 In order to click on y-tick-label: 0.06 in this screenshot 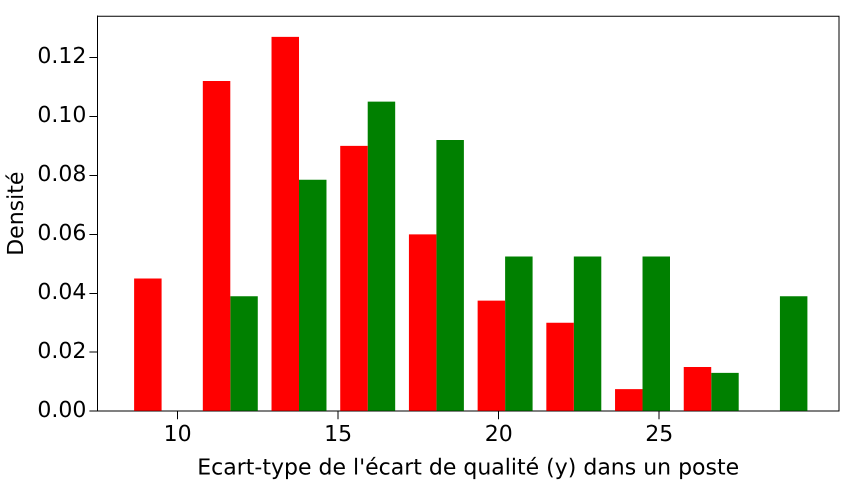, I will do `click(61, 233)`.